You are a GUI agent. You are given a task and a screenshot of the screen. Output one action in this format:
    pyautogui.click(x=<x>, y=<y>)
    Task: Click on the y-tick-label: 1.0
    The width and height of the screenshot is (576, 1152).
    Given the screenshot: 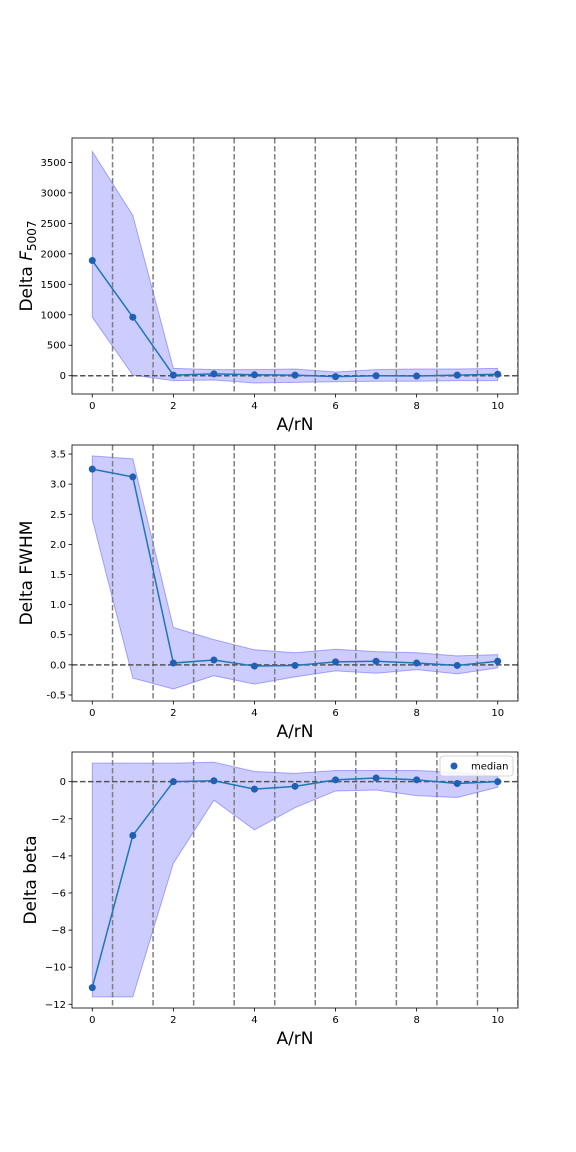 What is the action you would take?
    pyautogui.click(x=58, y=605)
    